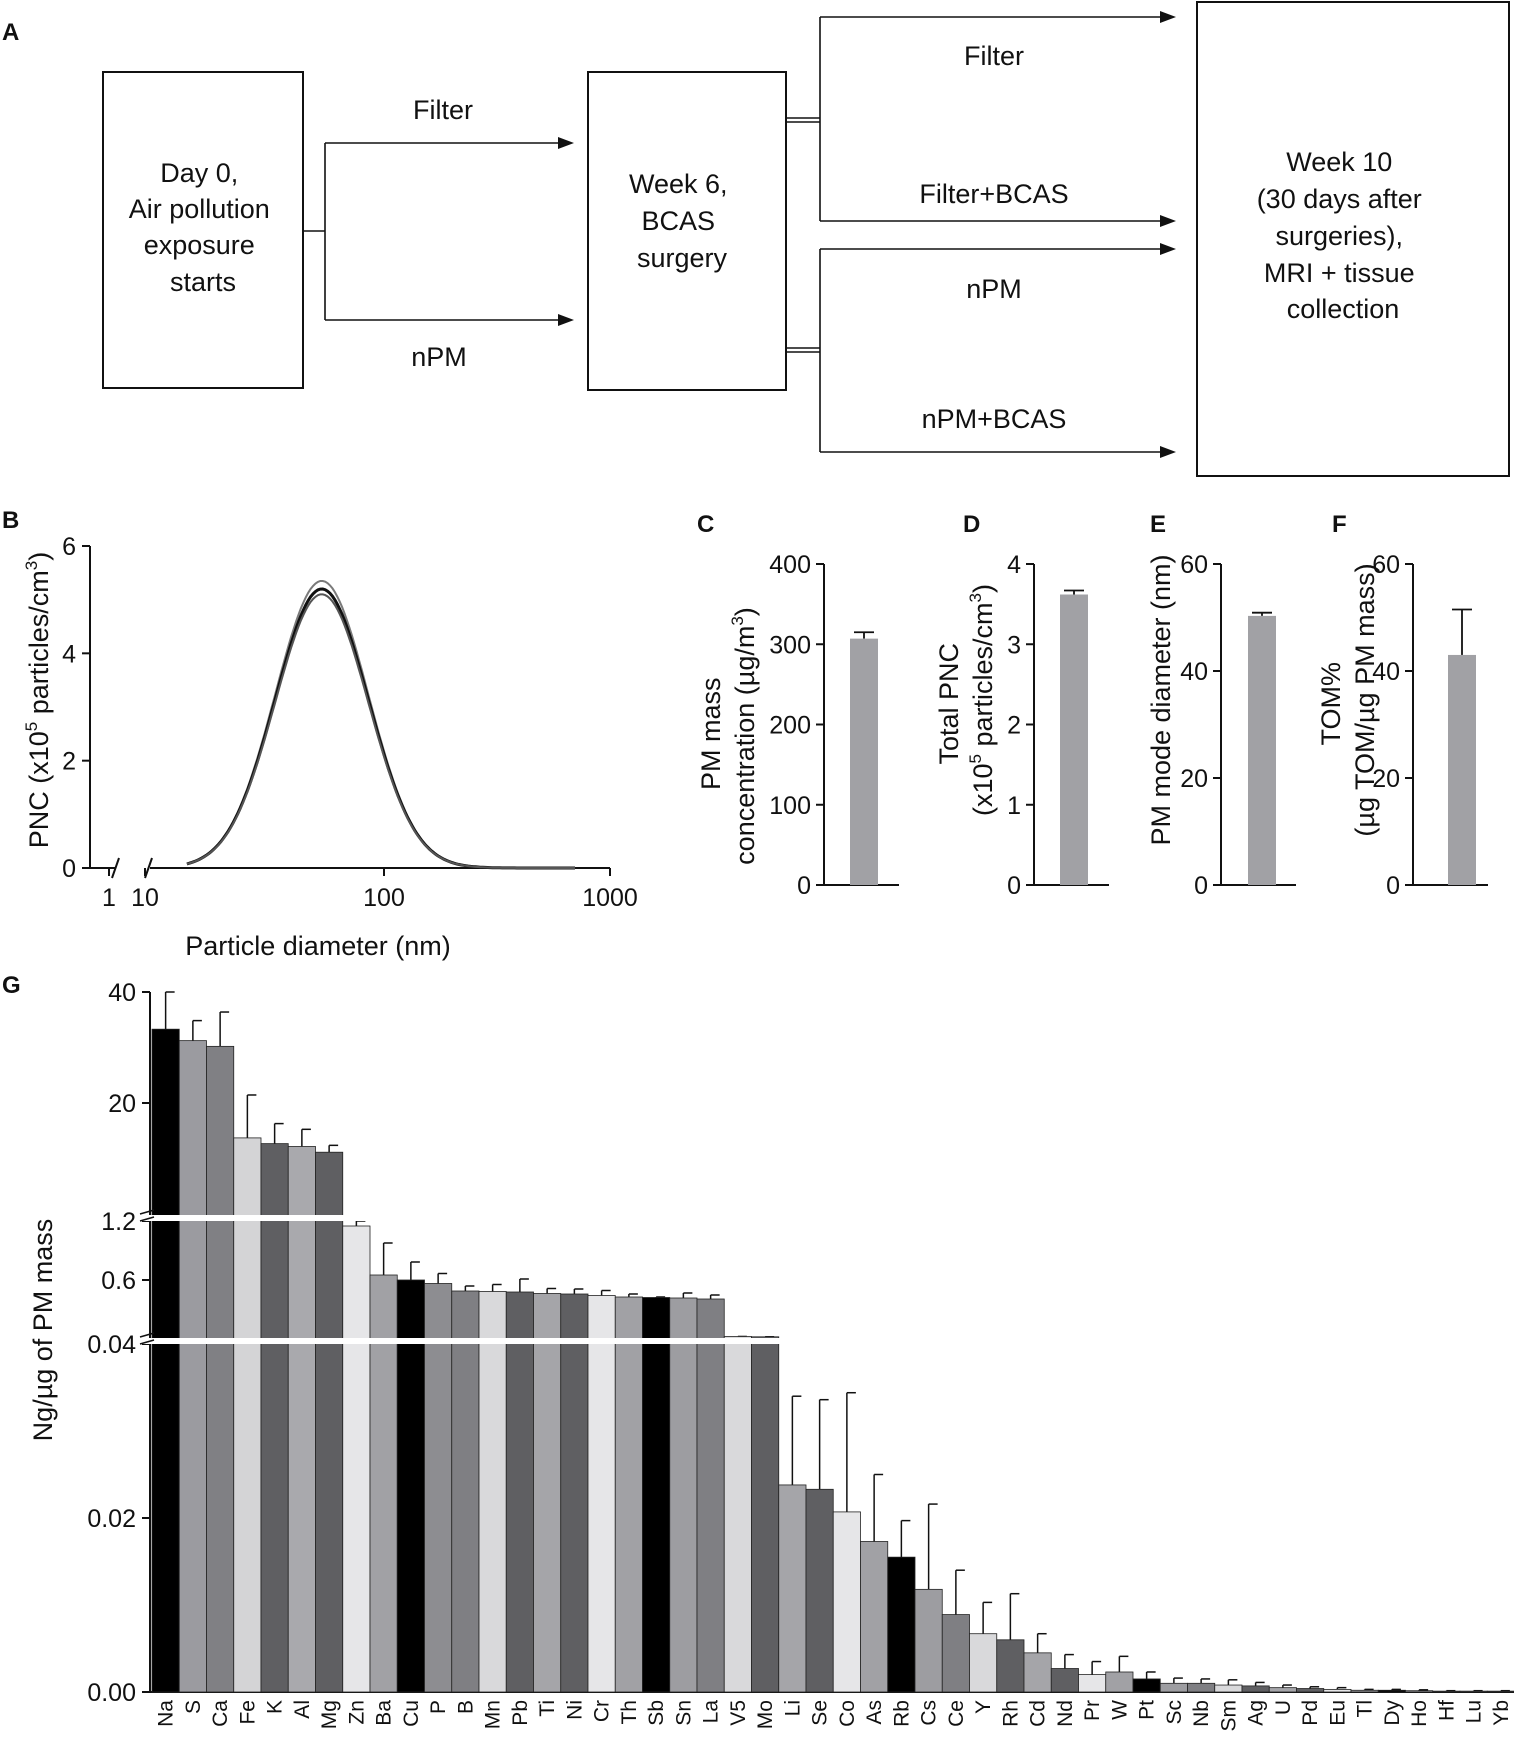 This screenshot has height=1744, width=1514. Describe the element at coordinates (994, 56) in the screenshot. I see `group-label-filter: Filter` at that location.